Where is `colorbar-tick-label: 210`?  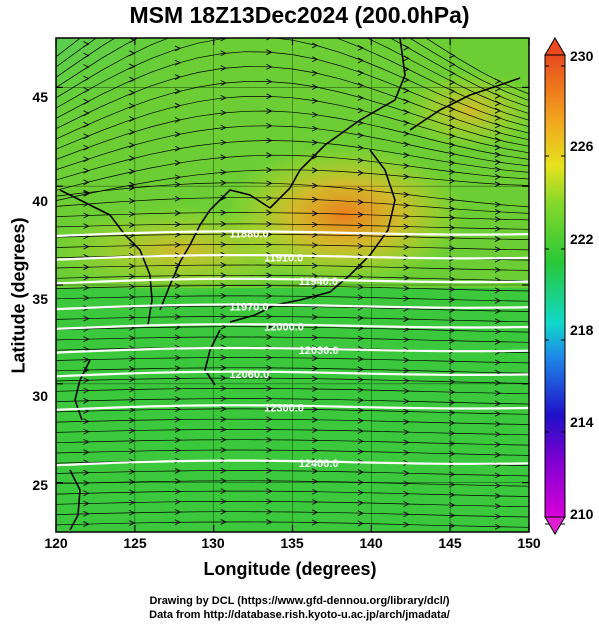
colorbar-tick-label: 210 is located at coordinates (582, 514).